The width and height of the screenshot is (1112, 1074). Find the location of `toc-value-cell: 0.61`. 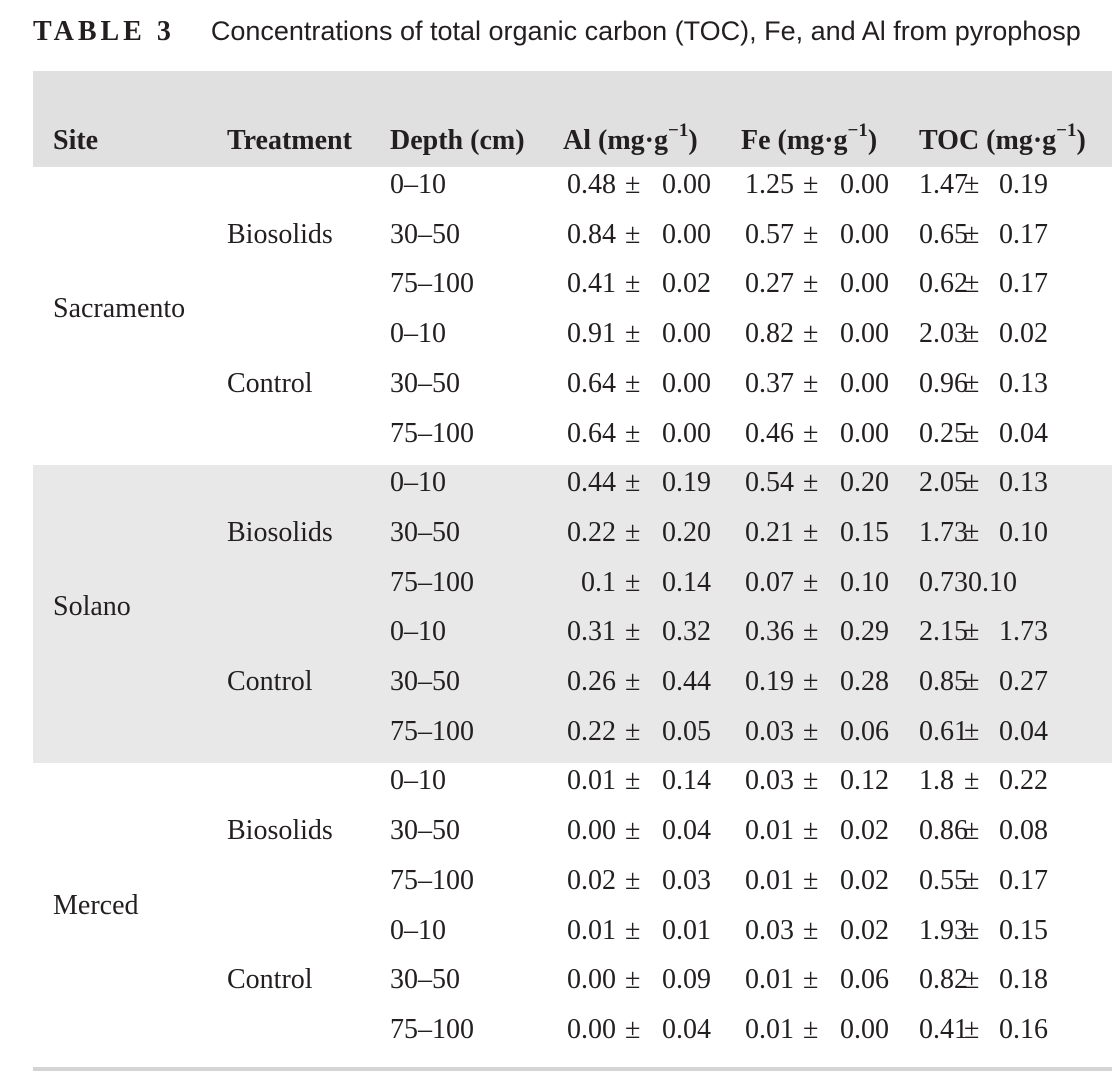

toc-value-cell: 0.61 is located at coordinates (943, 731).